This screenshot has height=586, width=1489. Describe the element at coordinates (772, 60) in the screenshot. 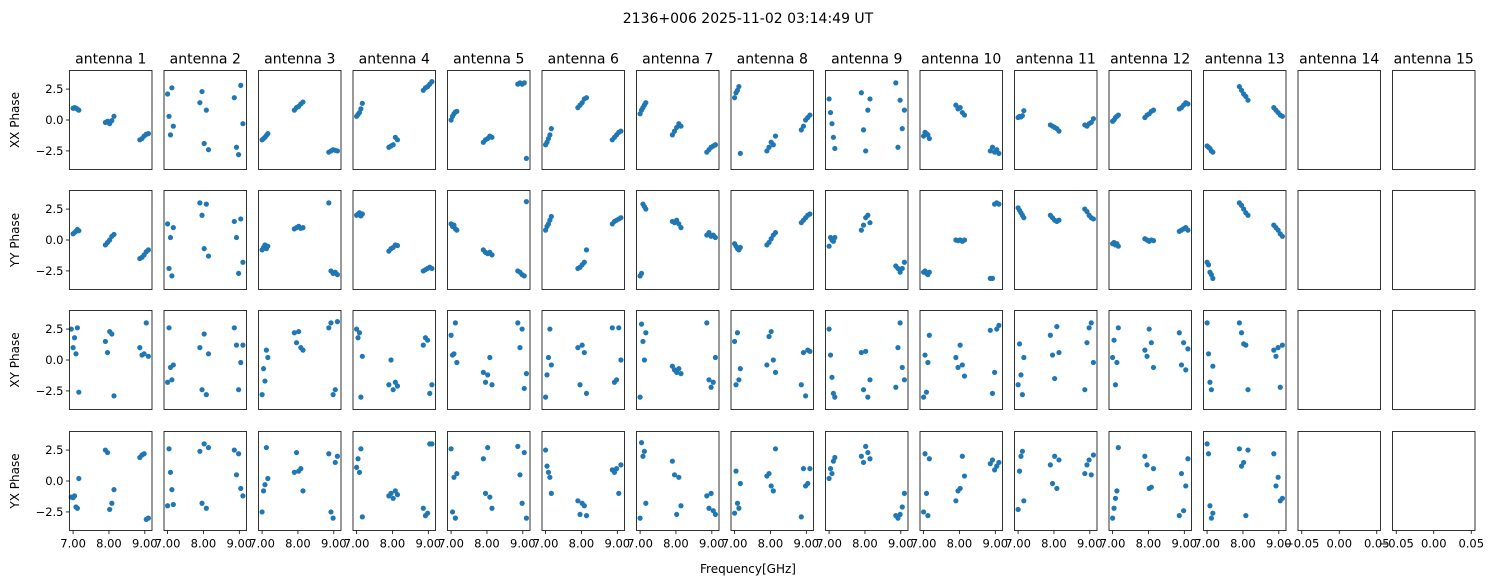

I see `antenna-title: antenna 8` at that location.